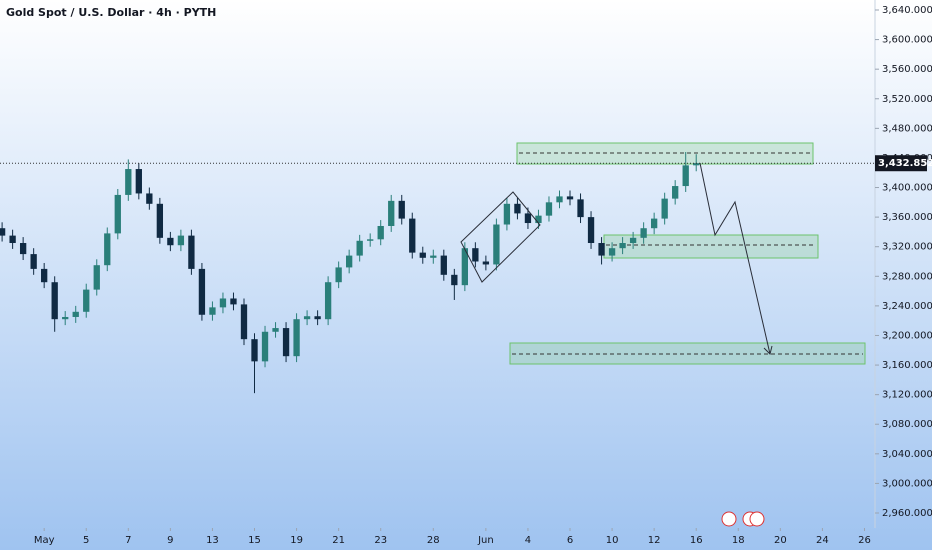  I want to click on x-tick-label: 4, so click(528, 540).